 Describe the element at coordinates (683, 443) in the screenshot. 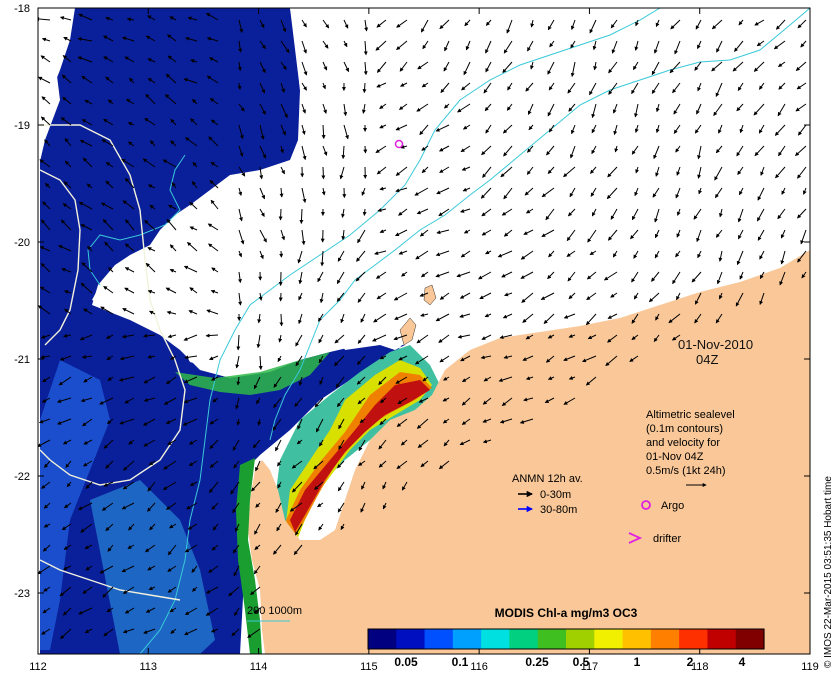

I see `altimetry-legend-line: and velocity for` at that location.